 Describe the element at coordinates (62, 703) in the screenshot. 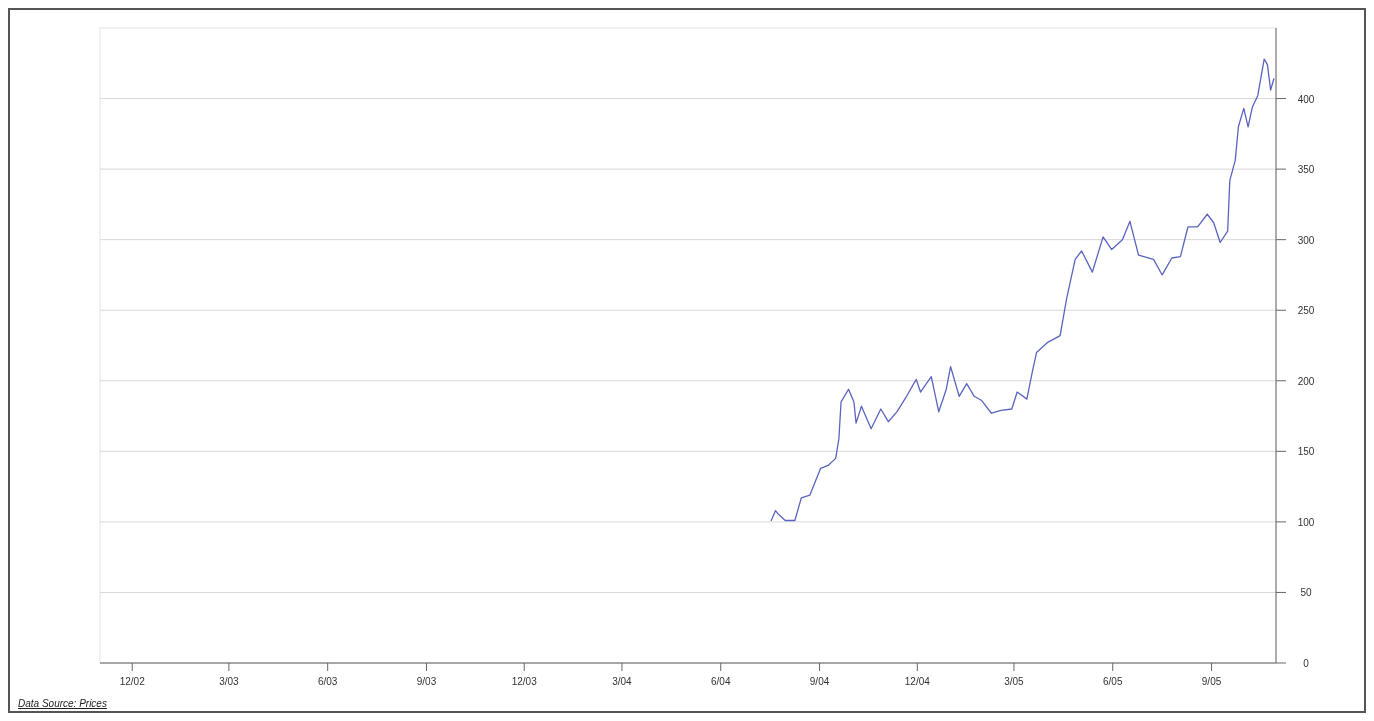

I see `source-note: Data Source: Prices` at that location.